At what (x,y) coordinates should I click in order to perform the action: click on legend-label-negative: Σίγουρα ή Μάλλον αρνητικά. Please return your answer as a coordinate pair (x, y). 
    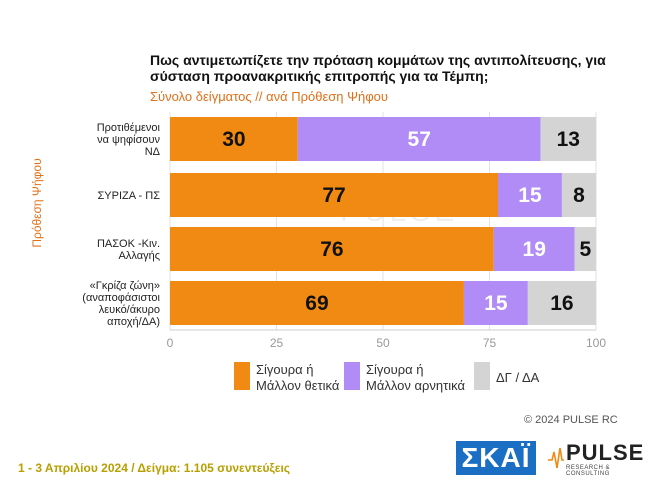
    Looking at the image, I should click on (416, 377).